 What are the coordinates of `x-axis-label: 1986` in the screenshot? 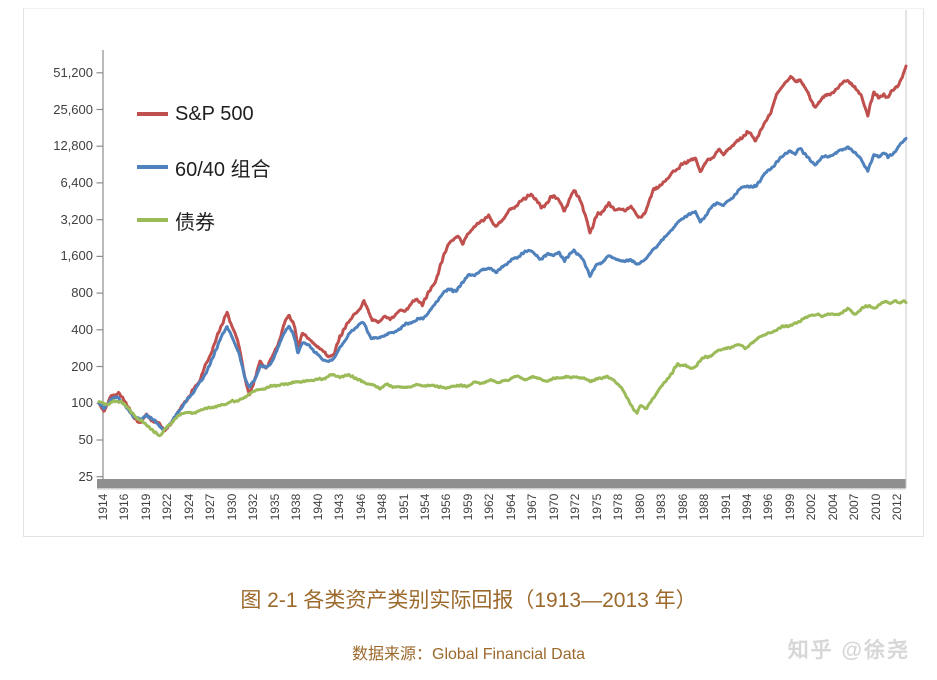 It's located at (683, 507).